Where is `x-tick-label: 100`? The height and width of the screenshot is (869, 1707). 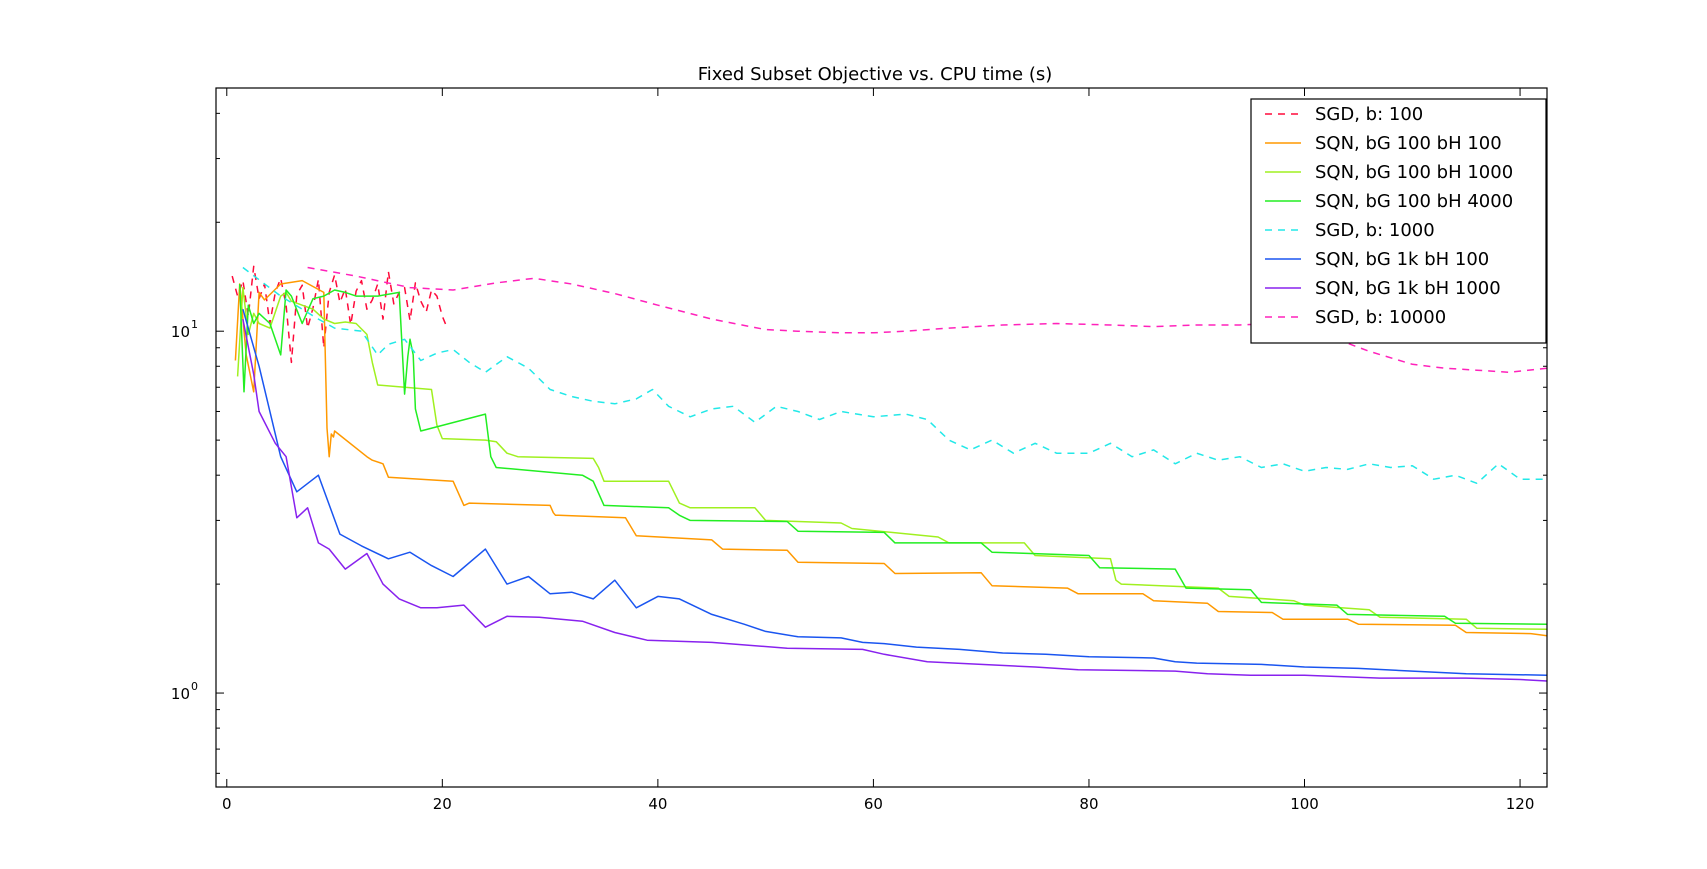
x-tick-label: 100 is located at coordinates (1304, 804).